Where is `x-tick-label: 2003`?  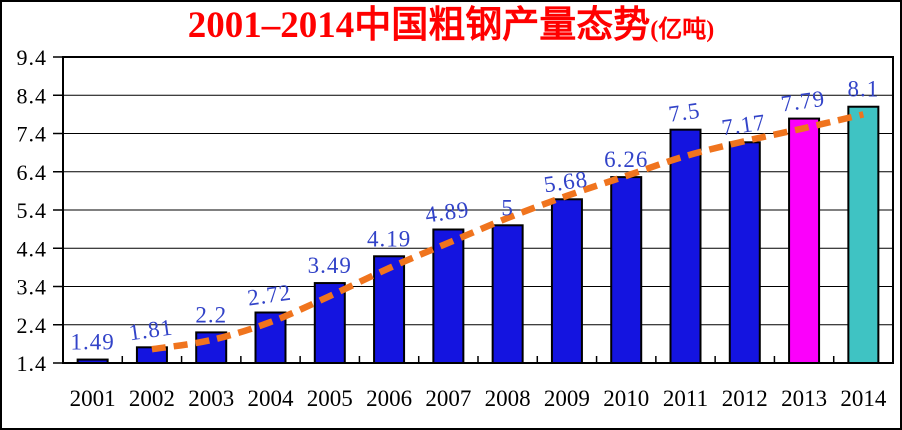
x-tick-label: 2003 is located at coordinates (211, 398).